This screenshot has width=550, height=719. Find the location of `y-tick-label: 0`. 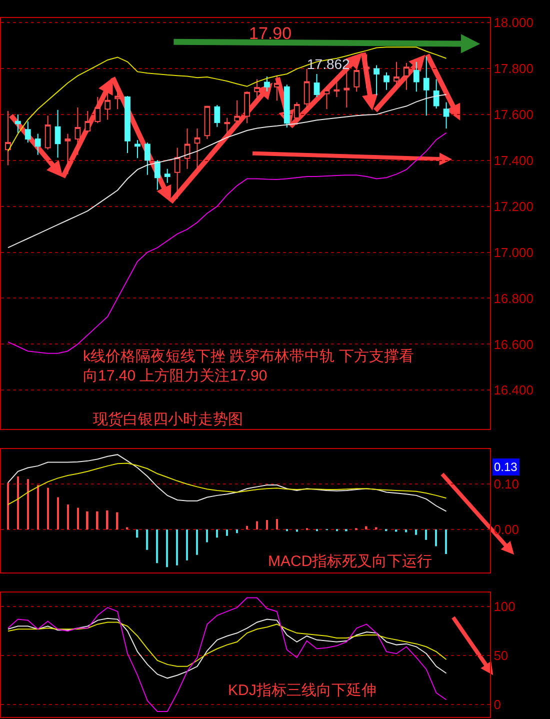

y-tick-label: 0 is located at coordinates (497, 704).